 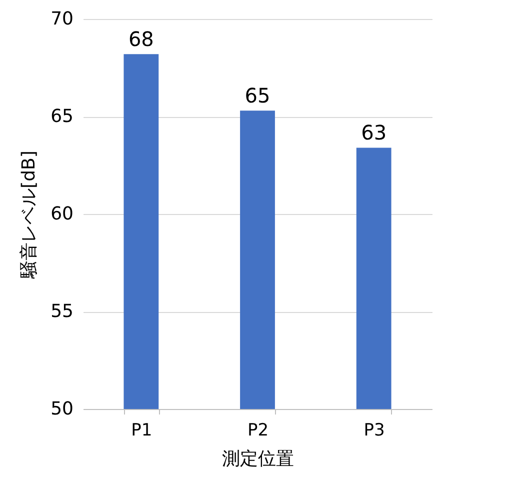 What do you see at coordinates (62, 214) in the screenshot?
I see `y-tick-label: 60` at bounding box center [62, 214].